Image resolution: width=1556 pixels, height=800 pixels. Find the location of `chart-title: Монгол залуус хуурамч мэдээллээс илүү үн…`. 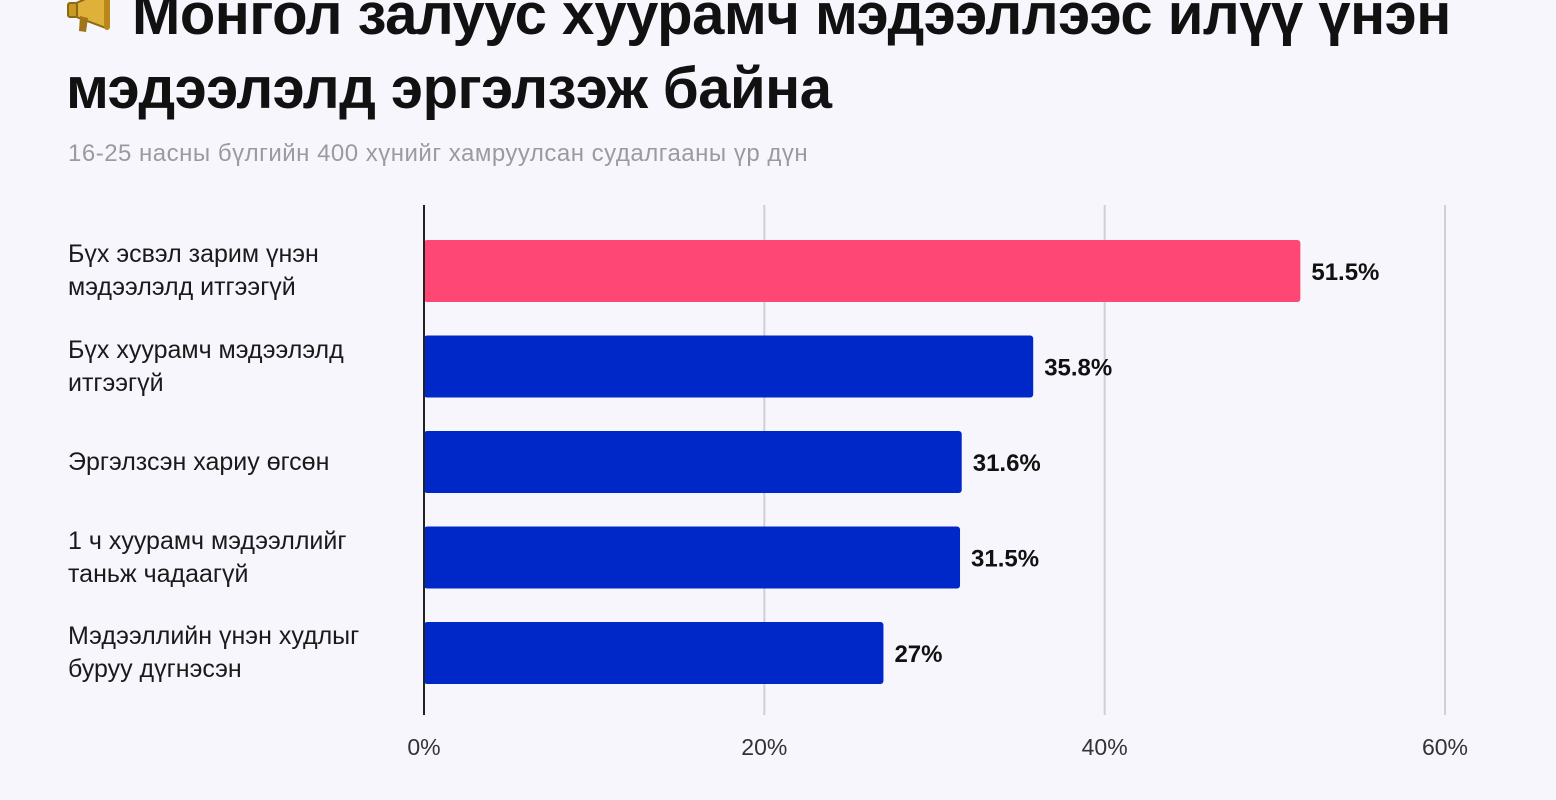

chart-title: Монгол залуус хуурамч мэдээллээс илүү үн… is located at coordinates (806, 63).